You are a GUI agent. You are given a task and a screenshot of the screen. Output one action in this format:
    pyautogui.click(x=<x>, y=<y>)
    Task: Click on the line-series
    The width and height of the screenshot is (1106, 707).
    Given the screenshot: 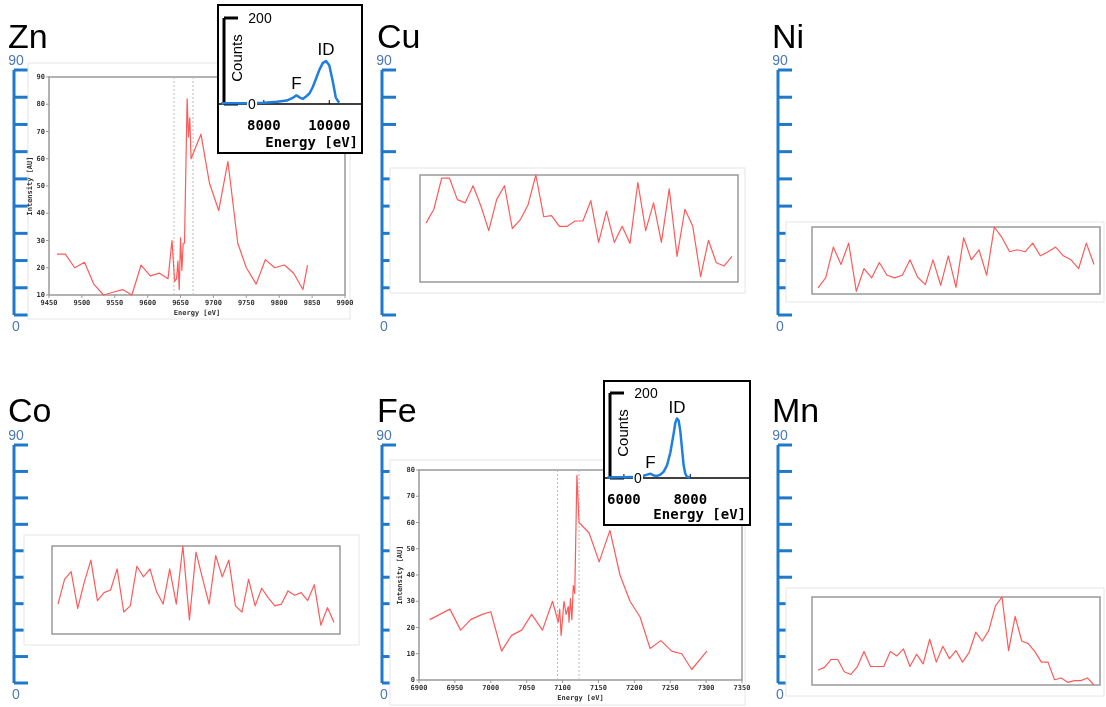 What is the action you would take?
    pyautogui.click(x=568, y=572)
    